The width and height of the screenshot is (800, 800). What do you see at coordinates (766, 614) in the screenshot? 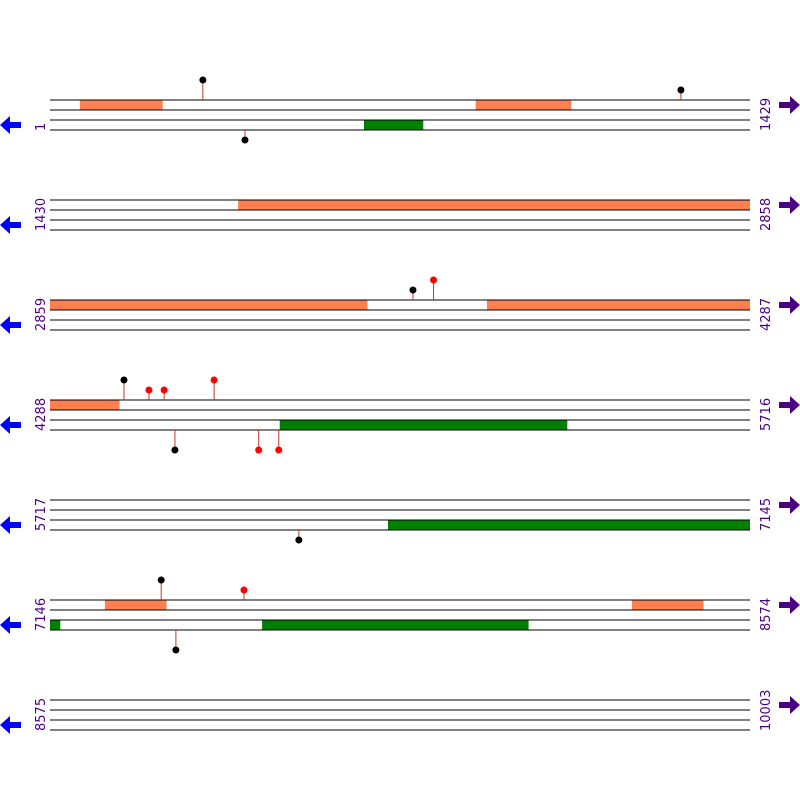
I see `row-end-label: 8574` at bounding box center [766, 614].